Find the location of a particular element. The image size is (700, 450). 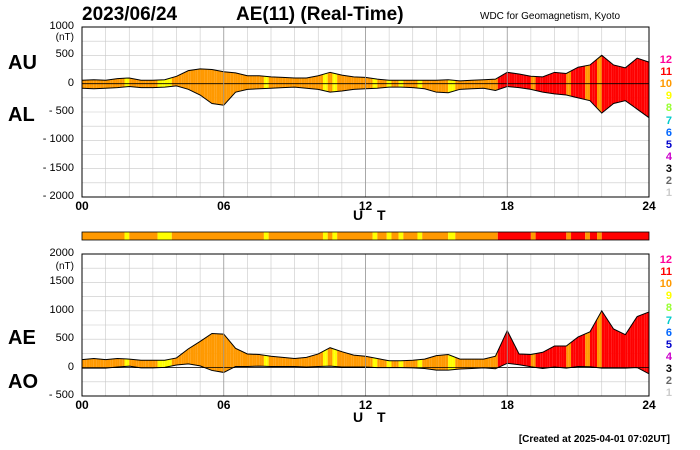

ae-ao-y-tick-label: 2000 is located at coordinates (61, 253).